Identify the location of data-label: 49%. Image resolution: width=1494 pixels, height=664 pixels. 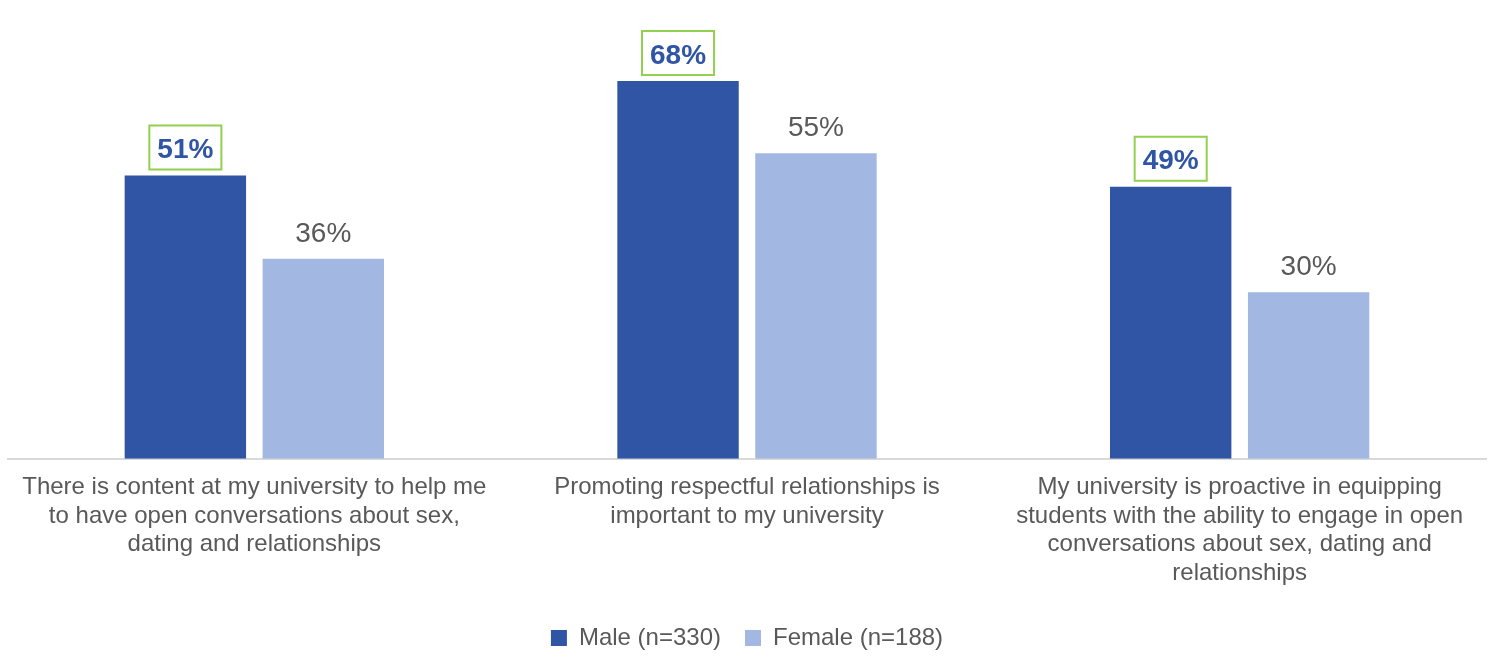
(1170, 160).